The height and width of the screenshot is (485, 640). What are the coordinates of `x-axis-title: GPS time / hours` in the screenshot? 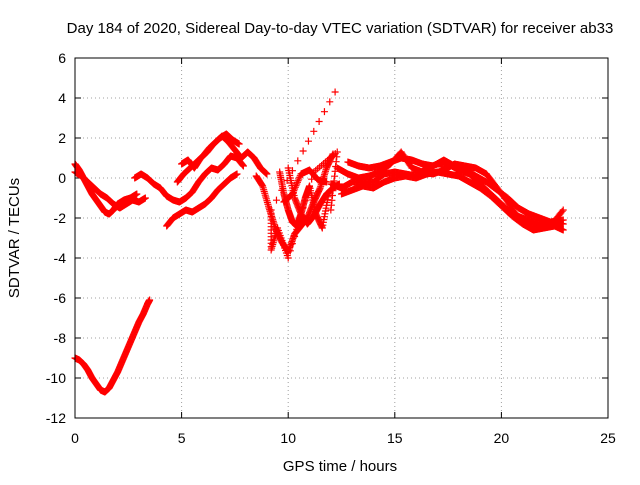 It's located at (340, 466).